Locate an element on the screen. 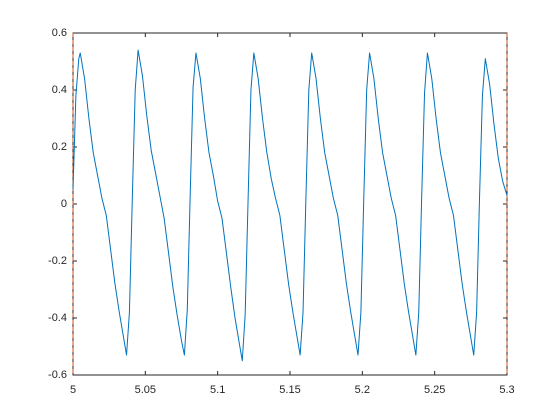 The width and height of the screenshot is (560, 420). y-tick-label: 0.2 is located at coordinates (59, 147).